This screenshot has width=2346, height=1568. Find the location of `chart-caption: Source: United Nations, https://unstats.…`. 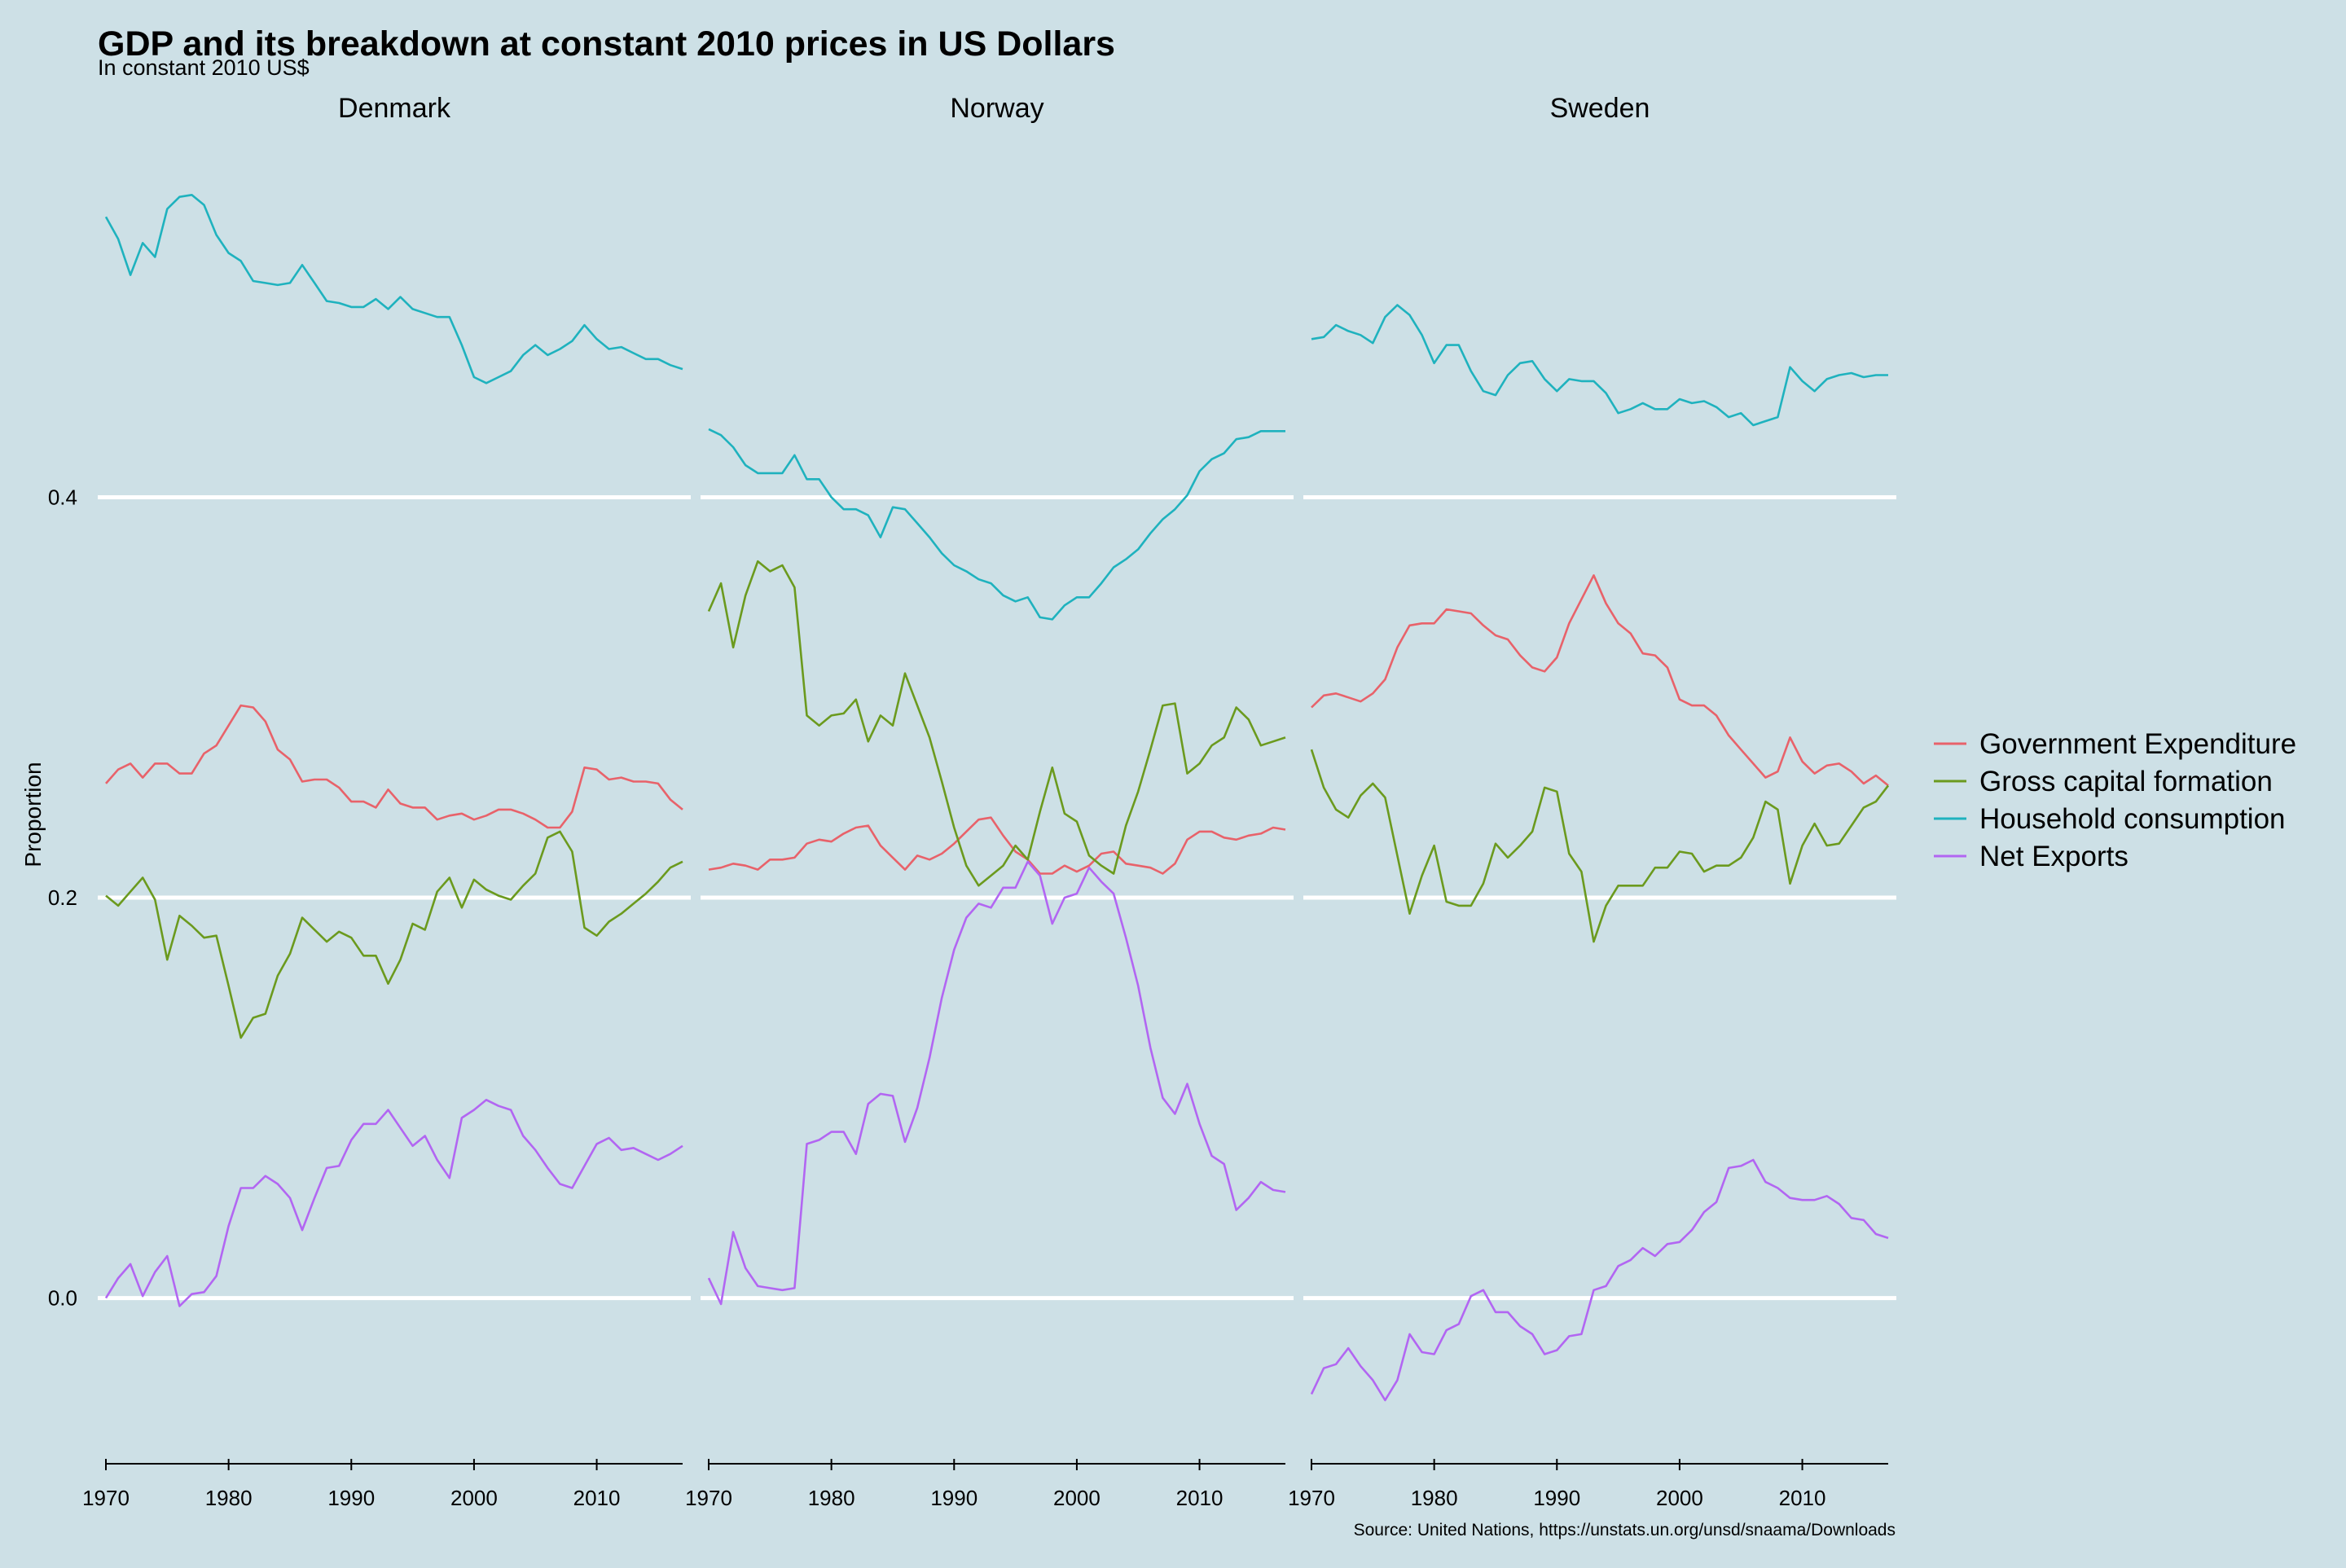

chart-caption: Source: United Nations, https://unstats.… is located at coordinates (1625, 1530).